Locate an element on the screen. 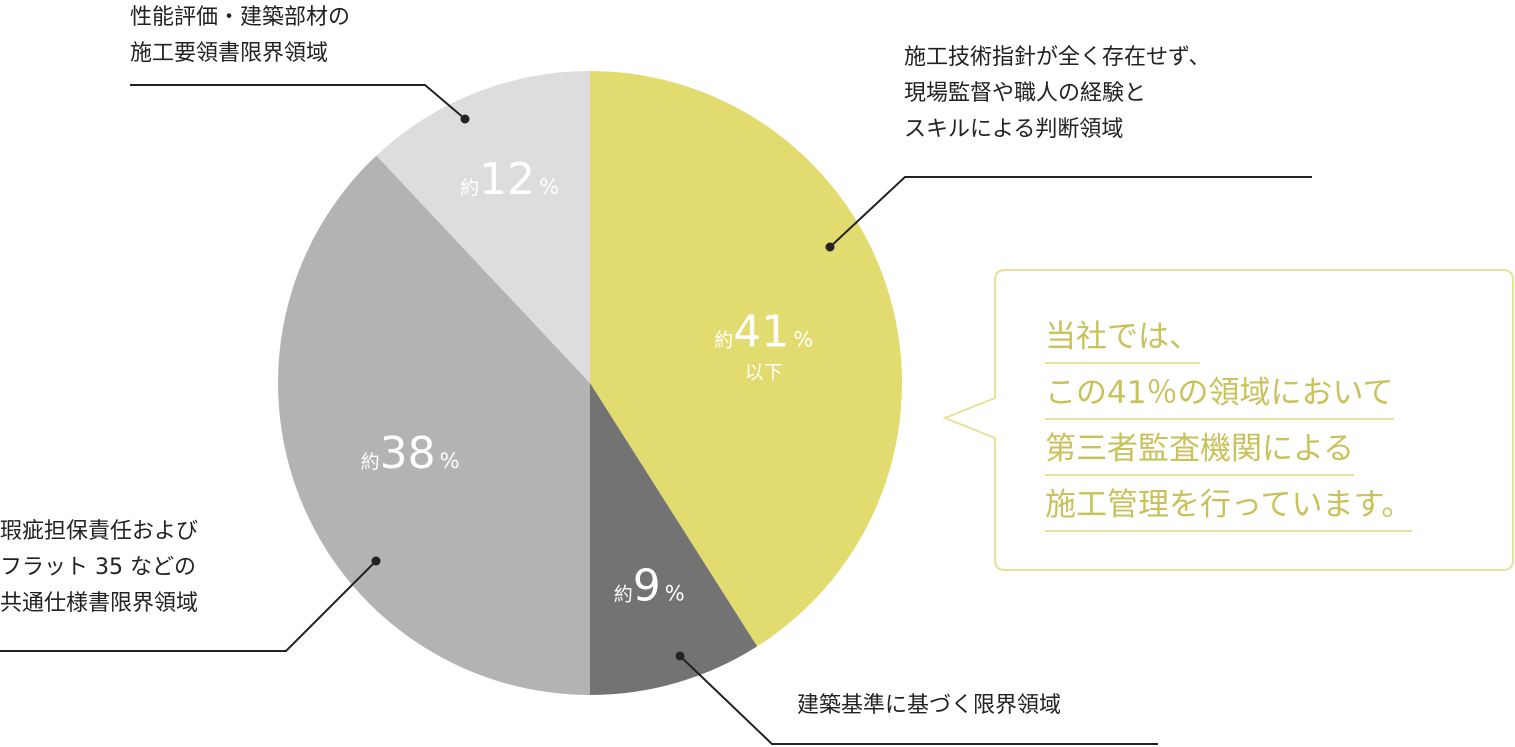 This screenshot has height=747, width=1515. callout-label-38: 瑕疵担保責任および フラット 35 などの 共通仕様書限界領域 is located at coordinates (99, 568).